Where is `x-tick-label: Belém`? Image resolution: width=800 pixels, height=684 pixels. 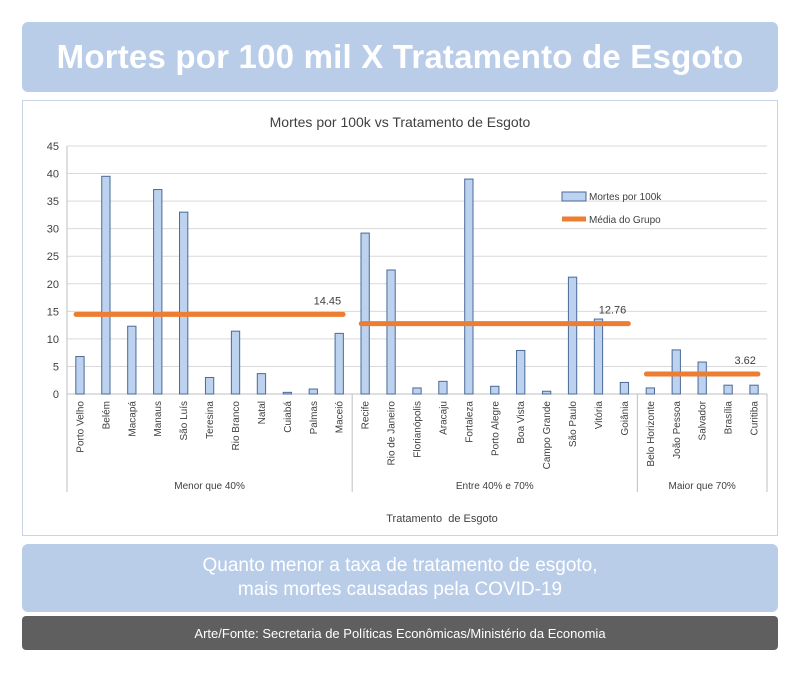
x-tick-label: Belém is located at coordinates (106, 415).